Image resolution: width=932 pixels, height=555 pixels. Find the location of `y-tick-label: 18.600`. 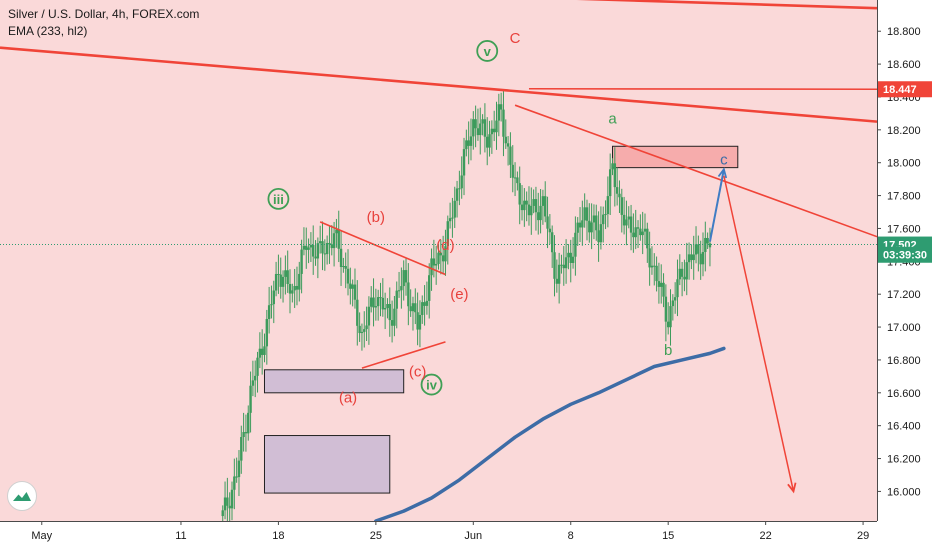

y-tick-label: 18.600 is located at coordinates (904, 65).